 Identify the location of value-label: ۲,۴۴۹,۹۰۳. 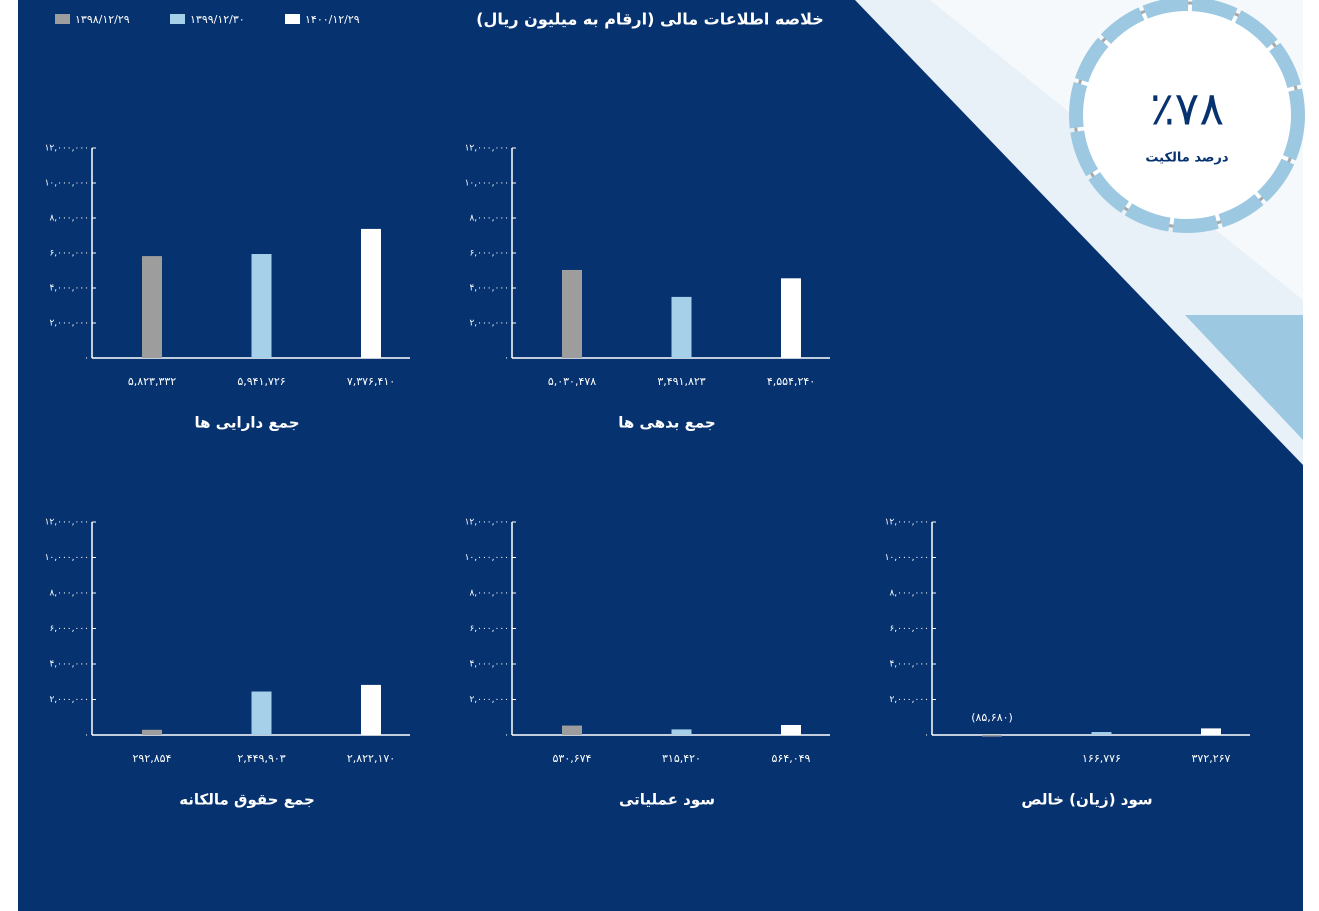
(261, 758).